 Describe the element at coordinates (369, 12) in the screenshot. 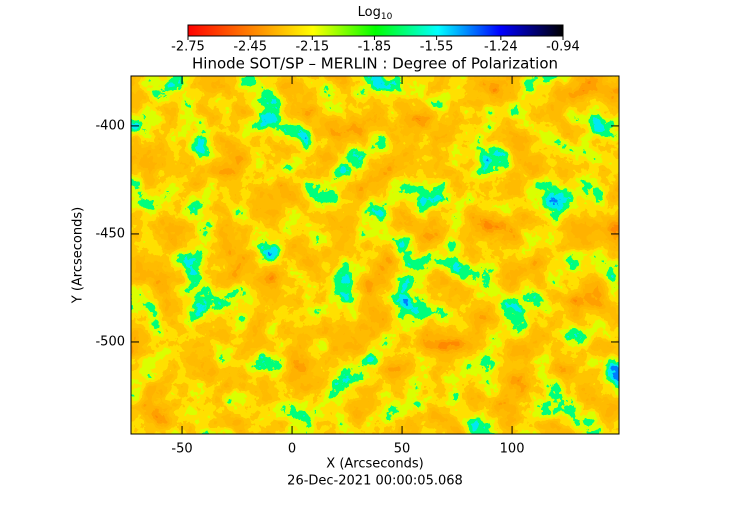

I see `colorbar-label-main: Log` at that location.